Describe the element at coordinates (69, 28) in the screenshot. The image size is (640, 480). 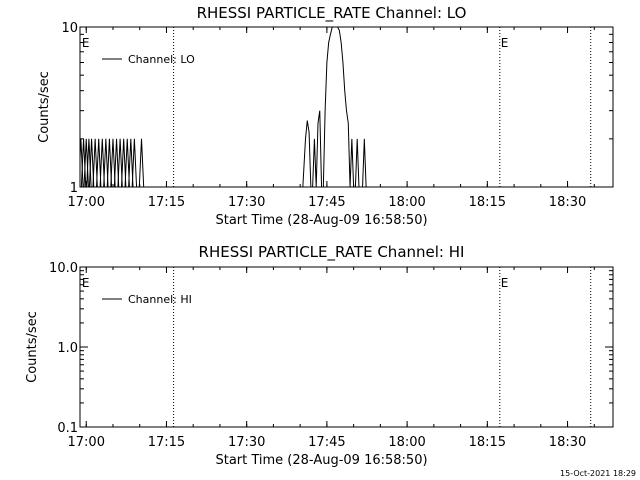
I see `y-tick-label: 10` at that location.